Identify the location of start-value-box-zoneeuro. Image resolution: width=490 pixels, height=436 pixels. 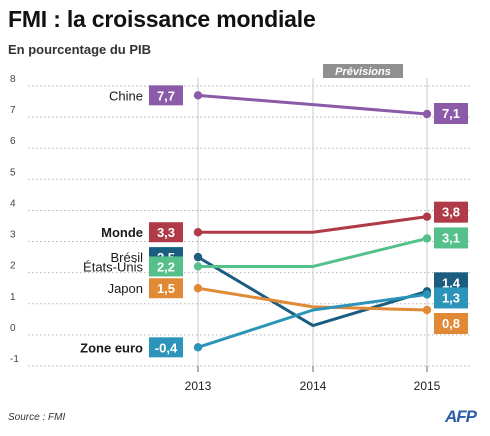
(166, 347).